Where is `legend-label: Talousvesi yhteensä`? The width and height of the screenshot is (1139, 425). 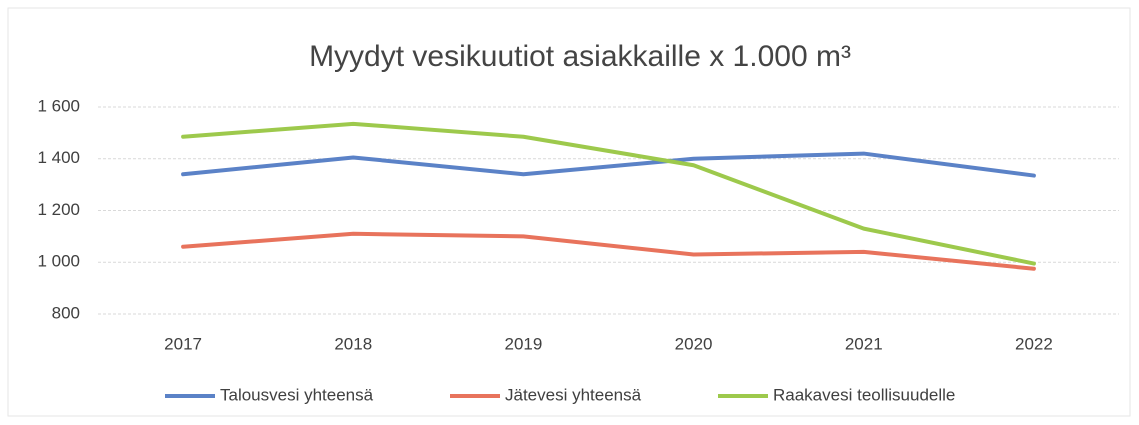 legend-label: Talousvesi yhteensä is located at coordinates (297, 394).